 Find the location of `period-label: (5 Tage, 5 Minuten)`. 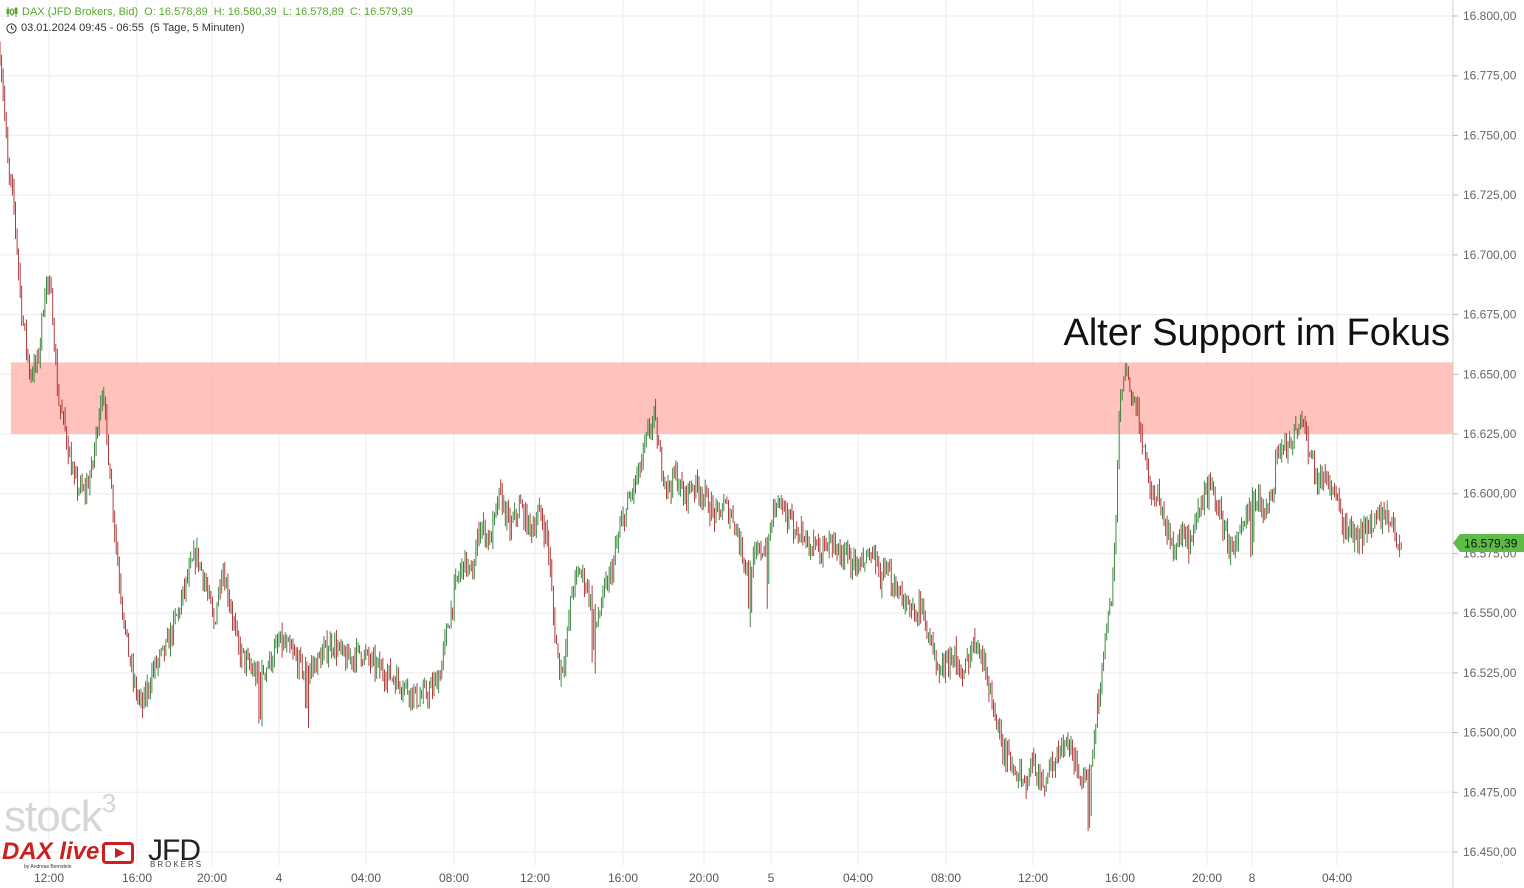

period-label: (5 Tage, 5 Minuten) is located at coordinates (197, 28).